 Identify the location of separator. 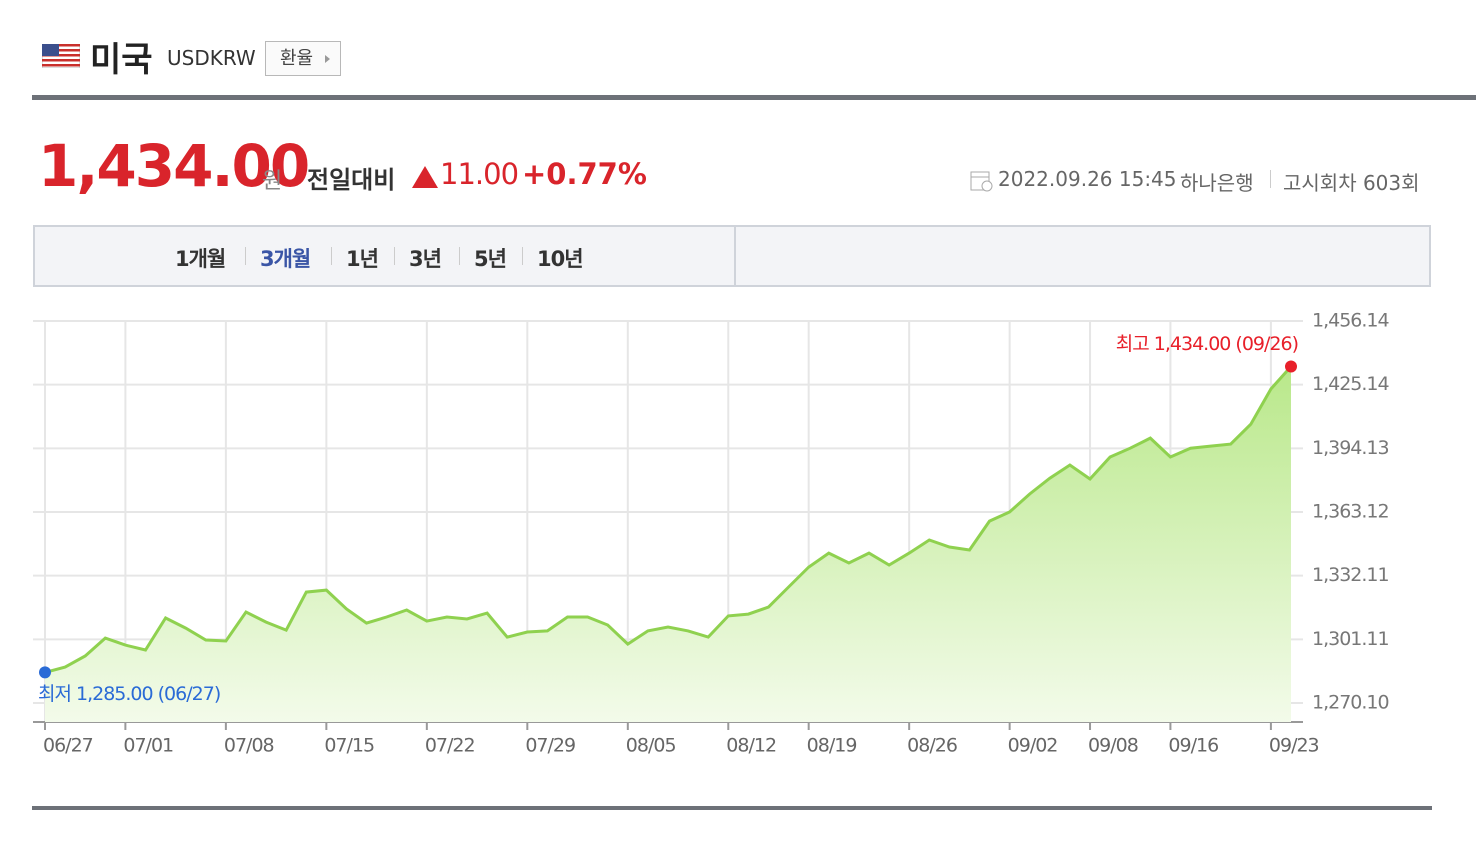
(1270, 179).